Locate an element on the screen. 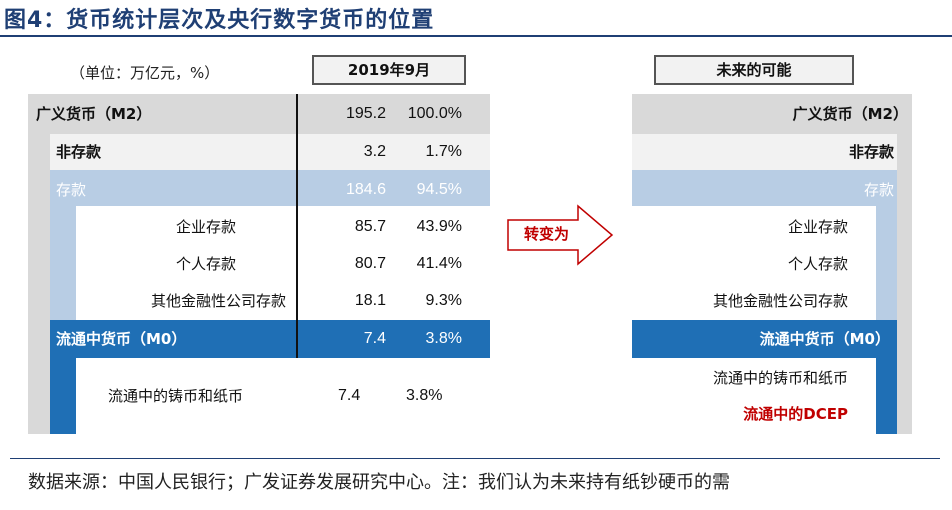  left-row-deposit-value: 184.6 is located at coordinates (365, 189).